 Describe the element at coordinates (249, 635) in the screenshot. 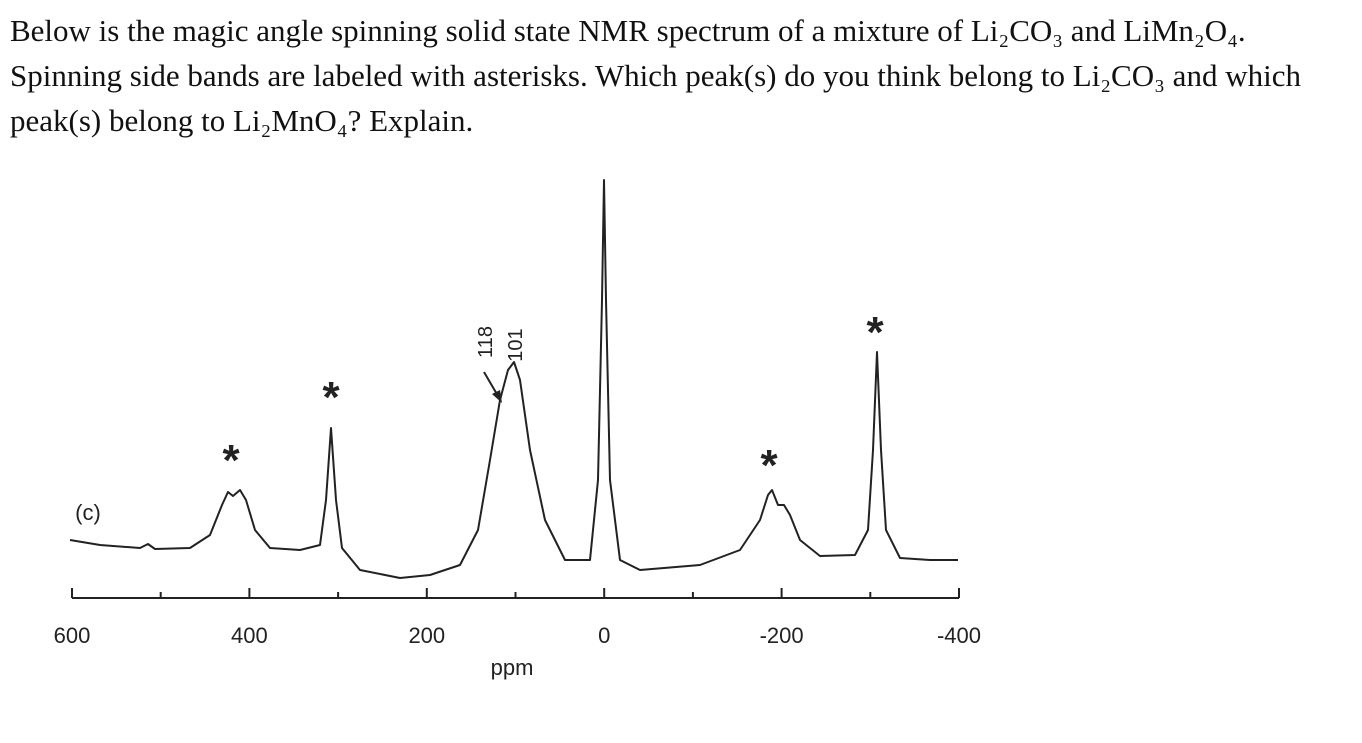

I see `x-tick-label: 400` at that location.